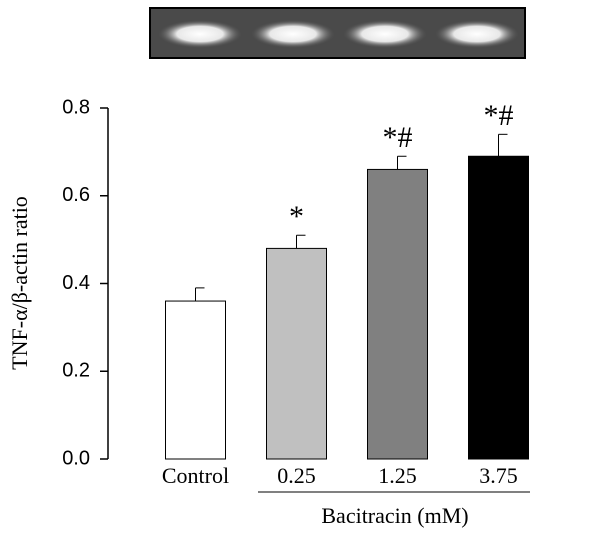 This screenshot has width=600, height=539. Describe the element at coordinates (76, 371) in the screenshot. I see `y-tick-label: 0.2` at that location.